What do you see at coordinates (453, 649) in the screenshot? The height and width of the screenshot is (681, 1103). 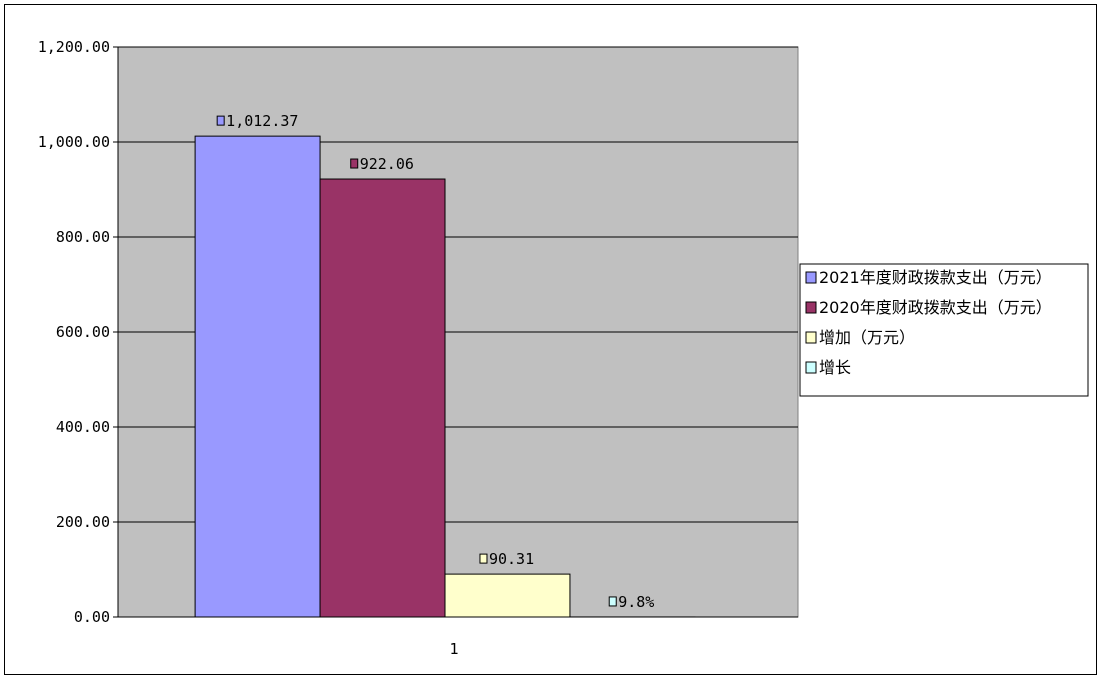 I see `x-tick-label: 1` at bounding box center [453, 649].